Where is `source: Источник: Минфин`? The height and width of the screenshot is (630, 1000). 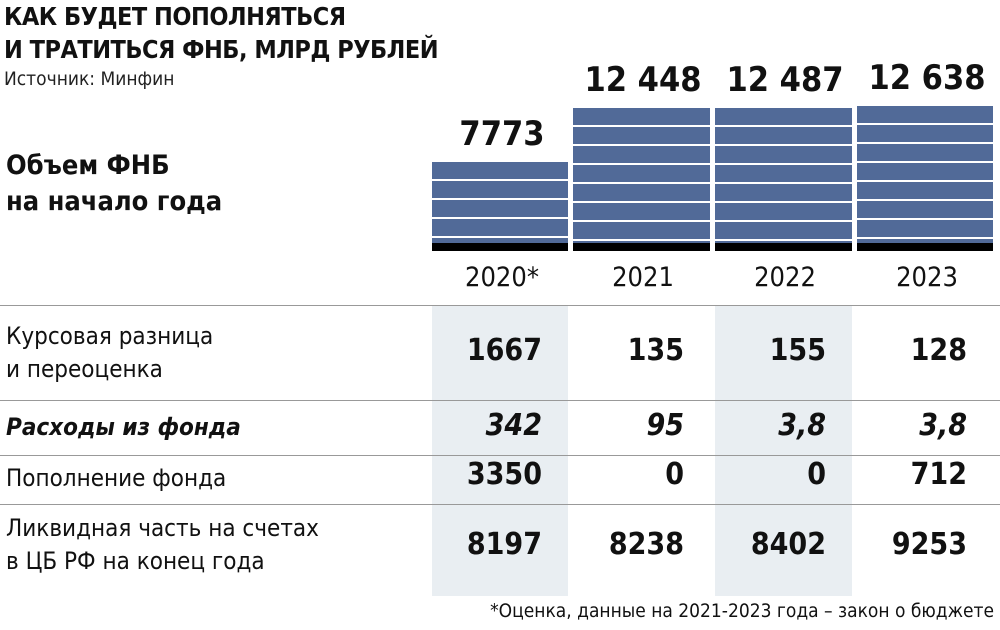 source: Источник: Минфин is located at coordinates (89, 79).